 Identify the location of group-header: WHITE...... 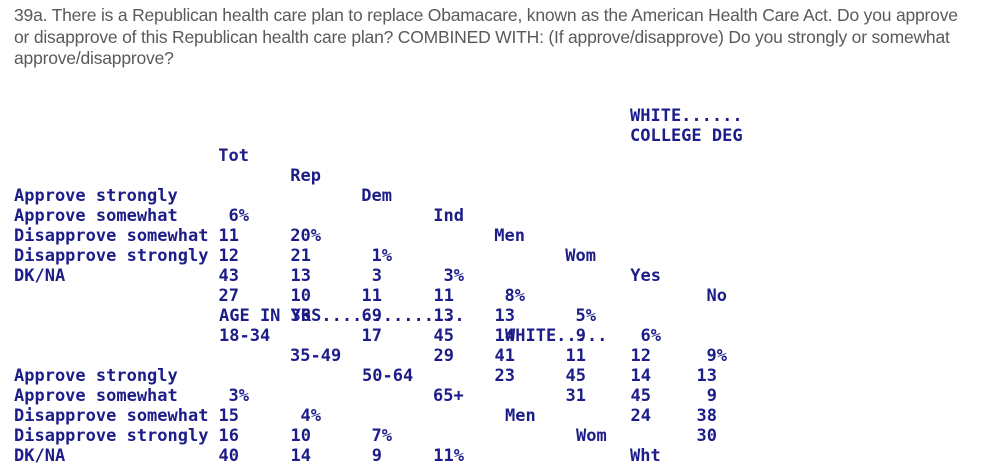
(556, 336).